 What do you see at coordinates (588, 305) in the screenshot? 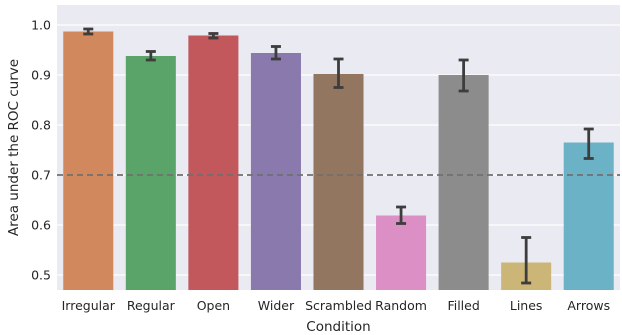
I see `x-tick-label: Arrows` at bounding box center [588, 305].